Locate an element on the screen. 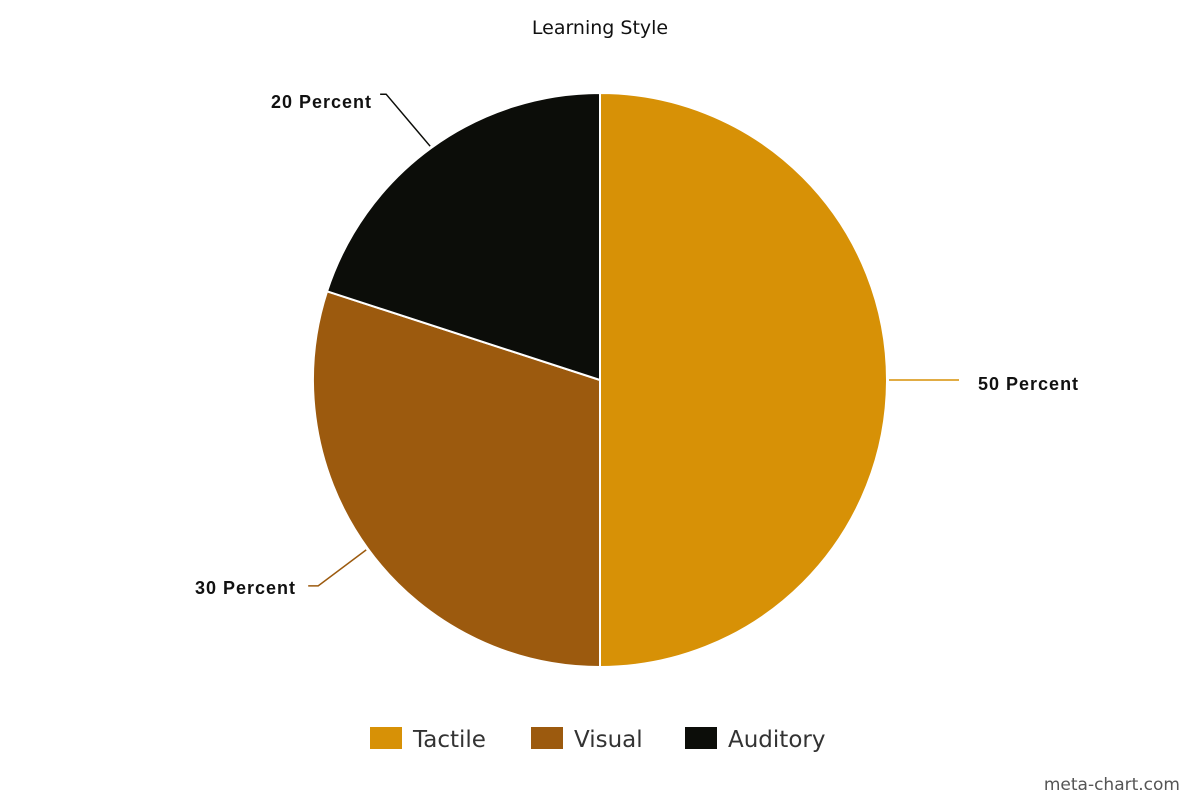 This screenshot has height=800, width=1200. pie-slice-auditory is located at coordinates (463, 236).